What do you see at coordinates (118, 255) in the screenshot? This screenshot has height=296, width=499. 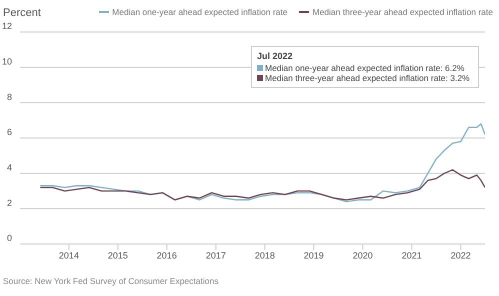 I see `x-tick-label: 2015` at bounding box center [118, 255].